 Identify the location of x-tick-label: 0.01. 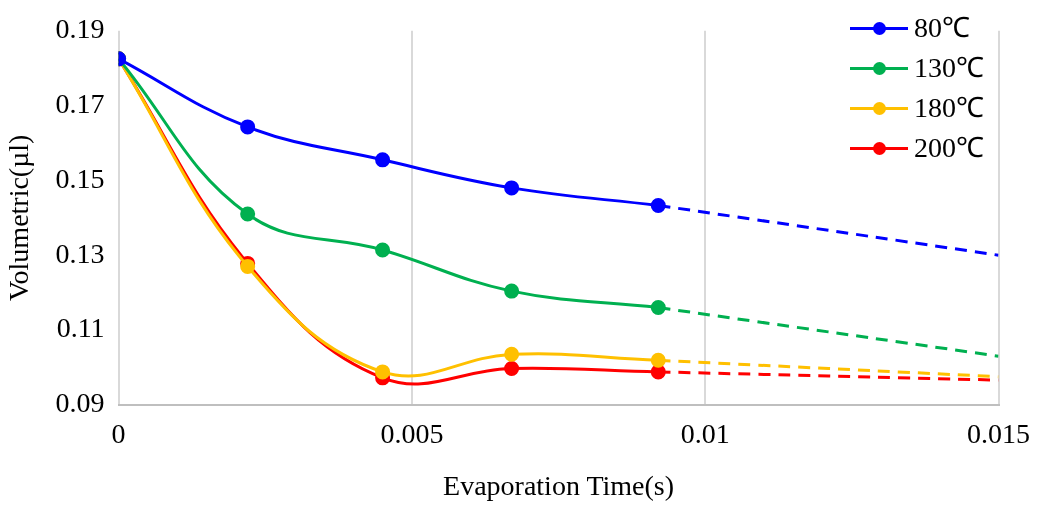
(705, 433).